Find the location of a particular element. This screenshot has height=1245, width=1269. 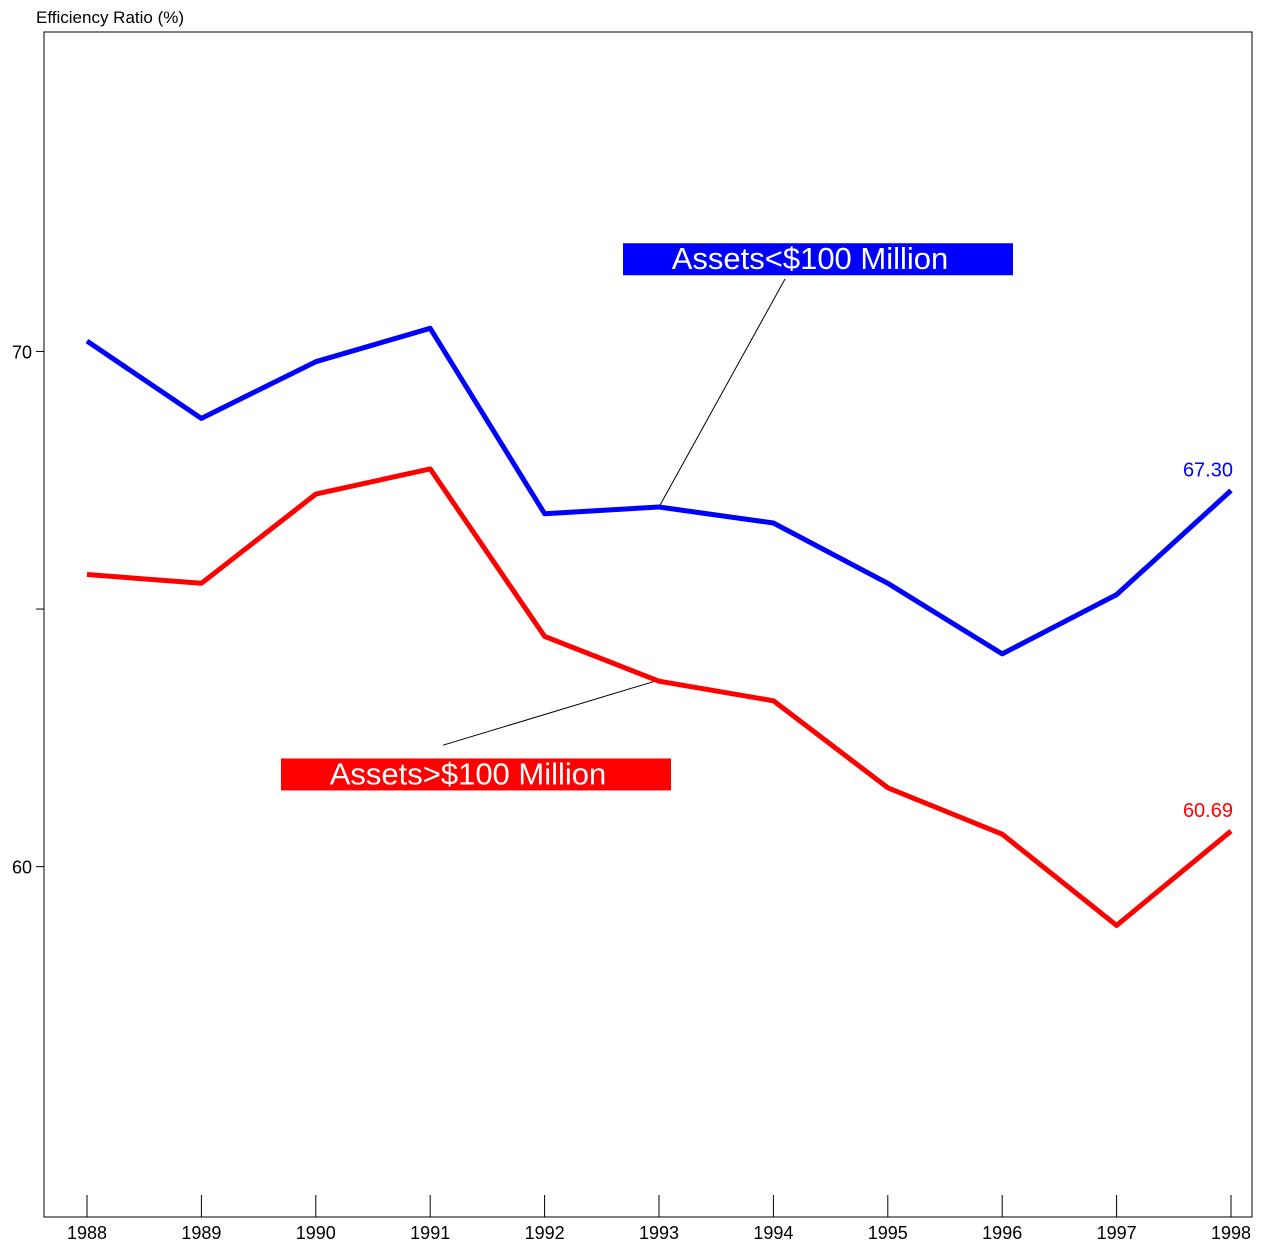

x-tick-label: 1990 is located at coordinates (316, 1233).